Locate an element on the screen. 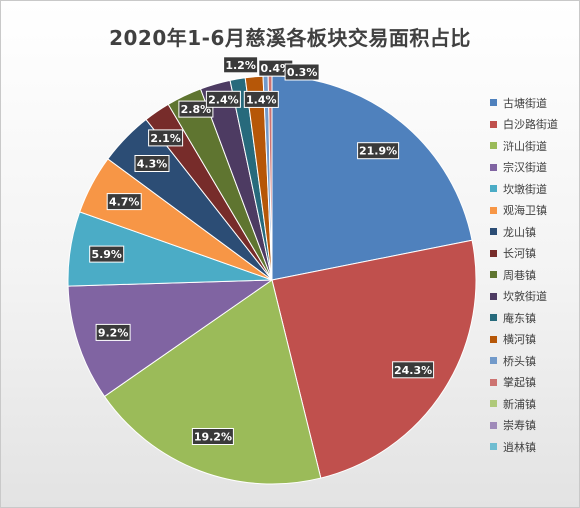 The image size is (580, 508). legend-label: 宗汉街道 is located at coordinates (525, 168).